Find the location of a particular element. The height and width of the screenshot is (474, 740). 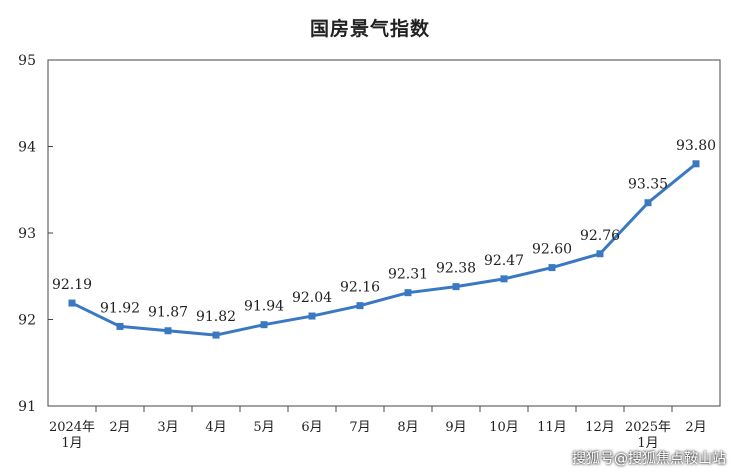

chart-title: 国房景气指数 is located at coordinates (369, 29).